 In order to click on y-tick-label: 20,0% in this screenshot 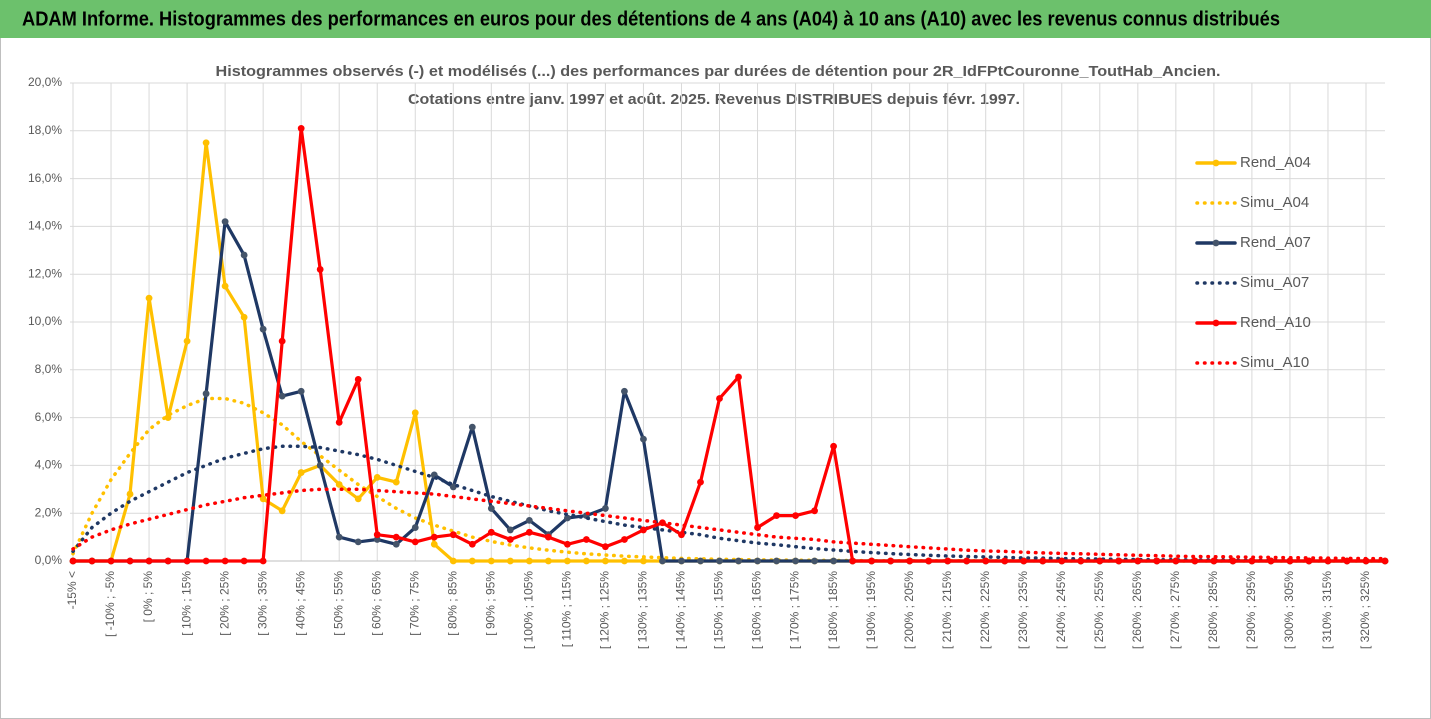, I will do `click(45, 82)`.